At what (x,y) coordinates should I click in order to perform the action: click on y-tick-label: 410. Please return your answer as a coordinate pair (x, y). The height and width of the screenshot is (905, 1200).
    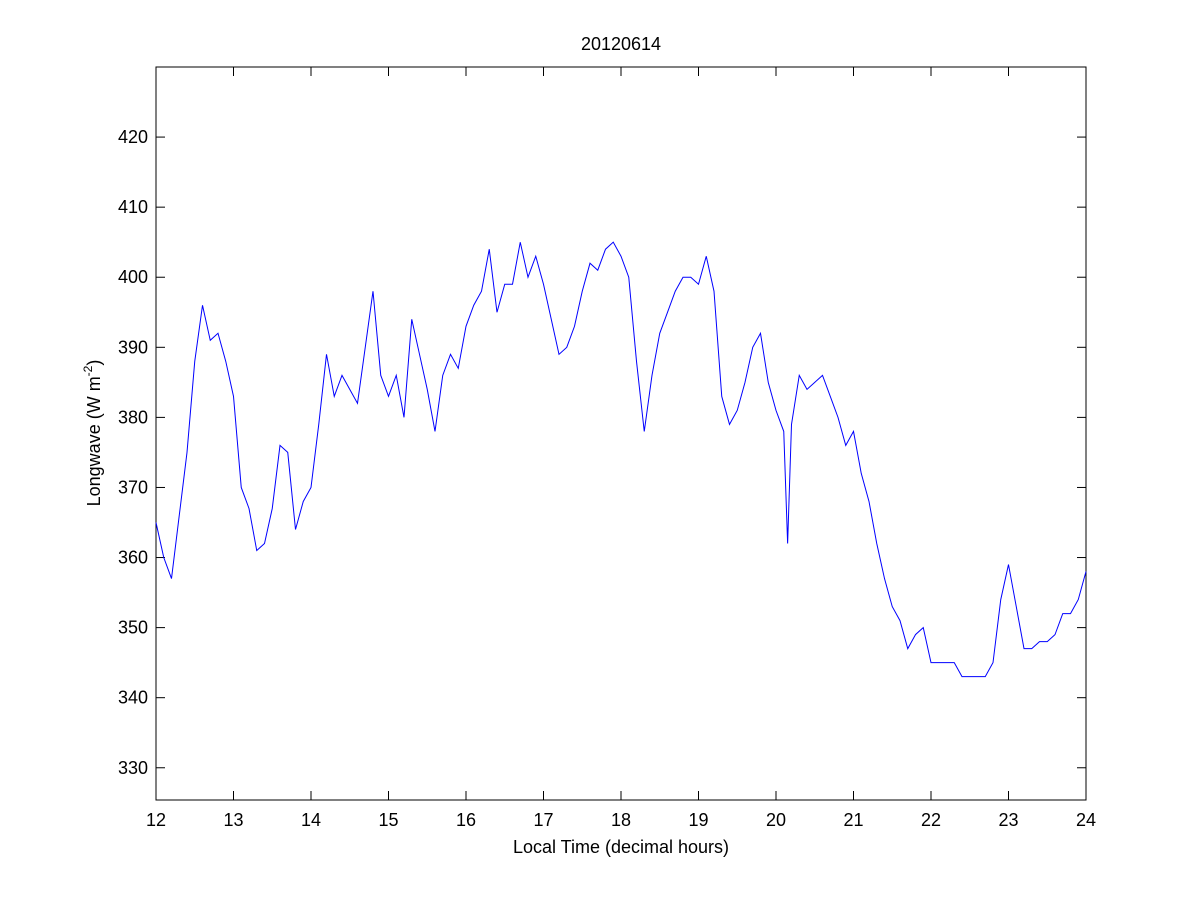
    Looking at the image, I should click on (133, 207).